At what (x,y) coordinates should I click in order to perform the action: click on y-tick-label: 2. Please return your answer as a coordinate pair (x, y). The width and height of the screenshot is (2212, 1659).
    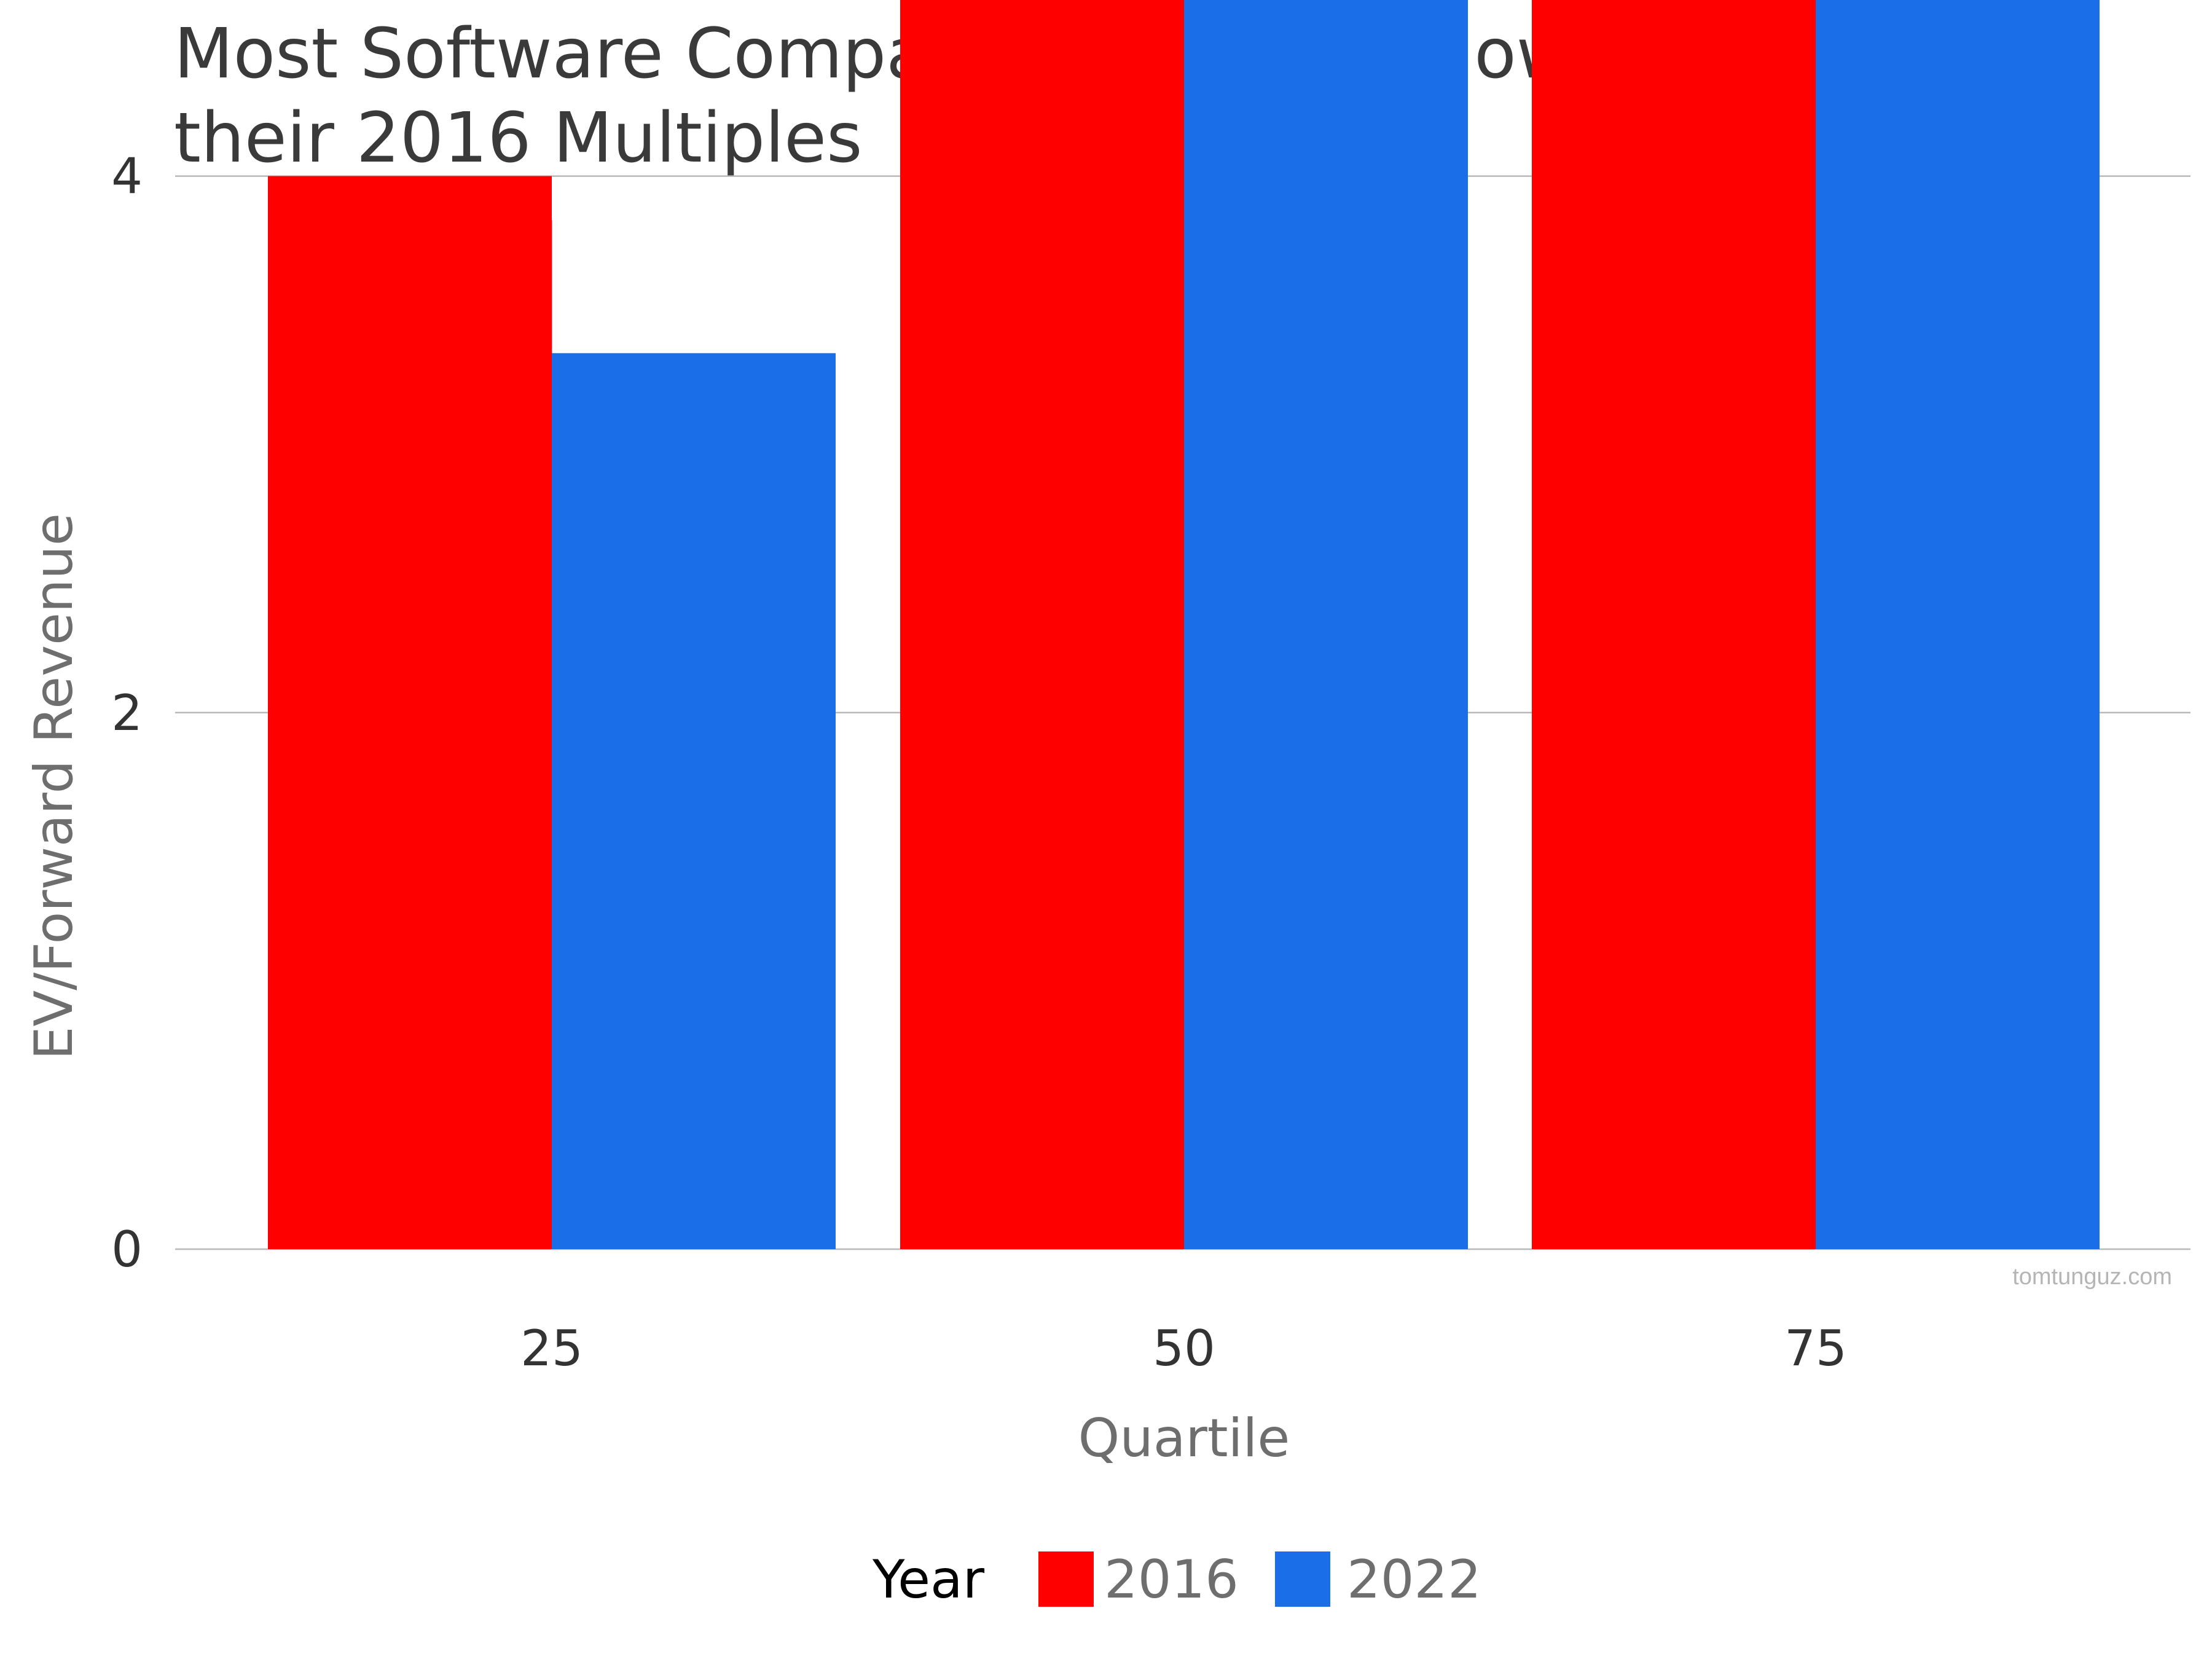
    Looking at the image, I should click on (127, 713).